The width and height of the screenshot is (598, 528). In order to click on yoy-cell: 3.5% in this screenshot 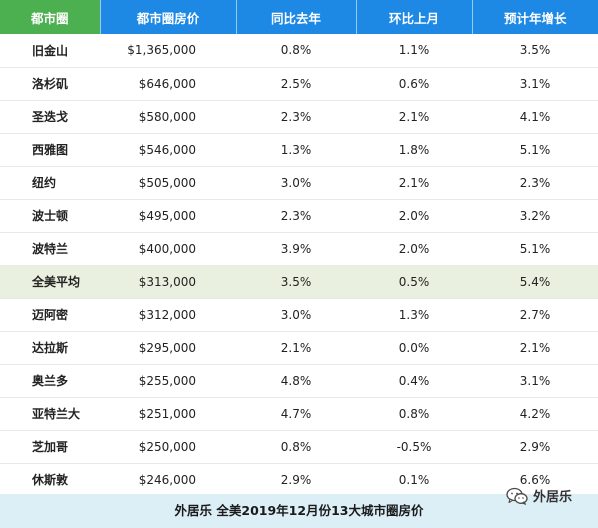, I will do `click(296, 282)`.